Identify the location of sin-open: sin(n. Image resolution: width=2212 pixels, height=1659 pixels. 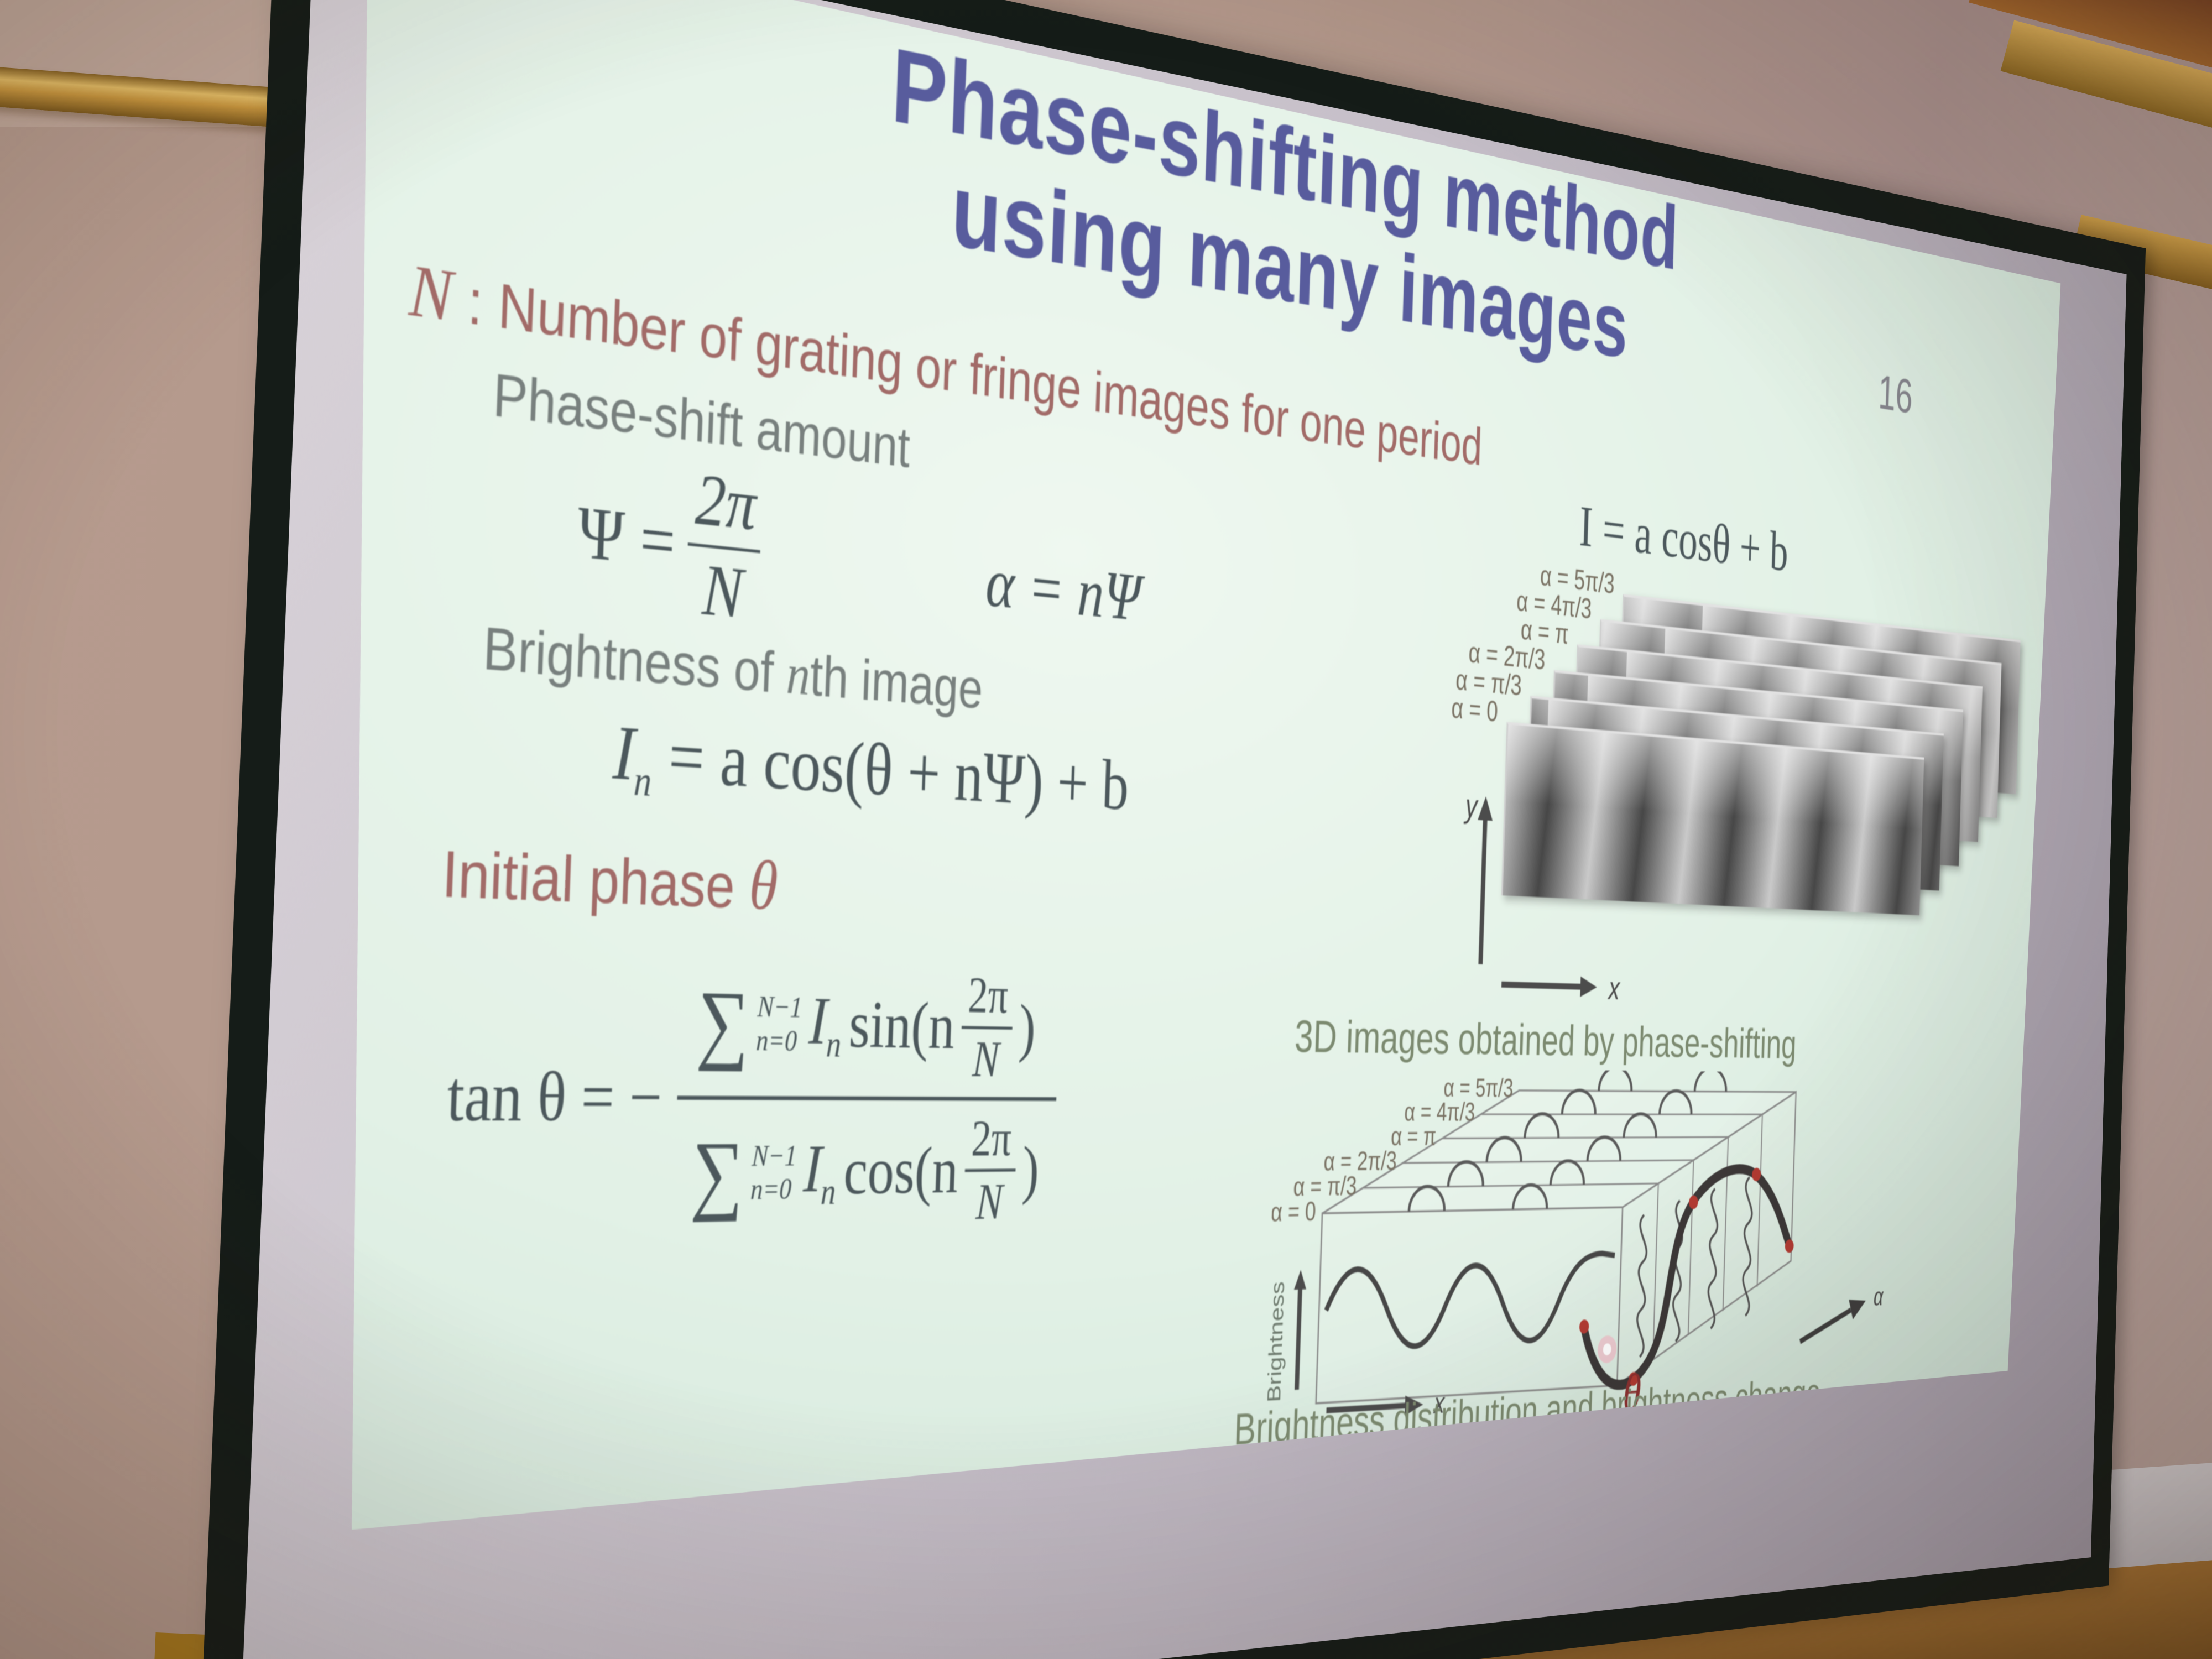
(902, 1026).